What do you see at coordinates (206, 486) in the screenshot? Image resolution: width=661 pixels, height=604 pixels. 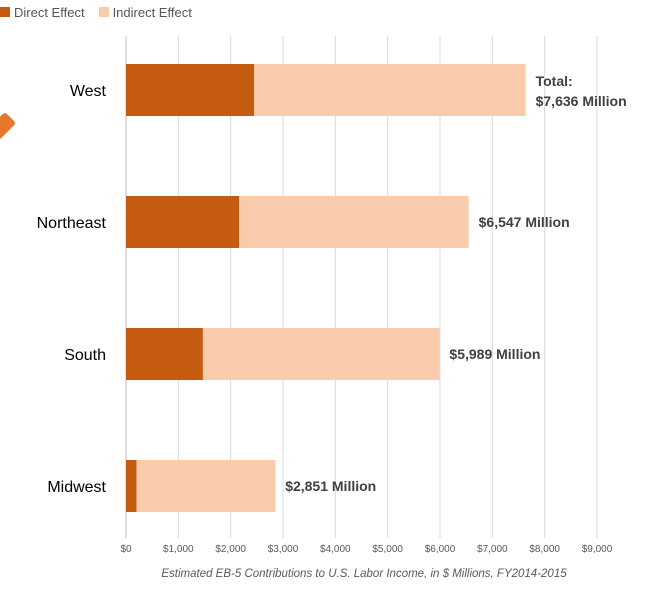 I see `bar-indirect-midwest` at bounding box center [206, 486].